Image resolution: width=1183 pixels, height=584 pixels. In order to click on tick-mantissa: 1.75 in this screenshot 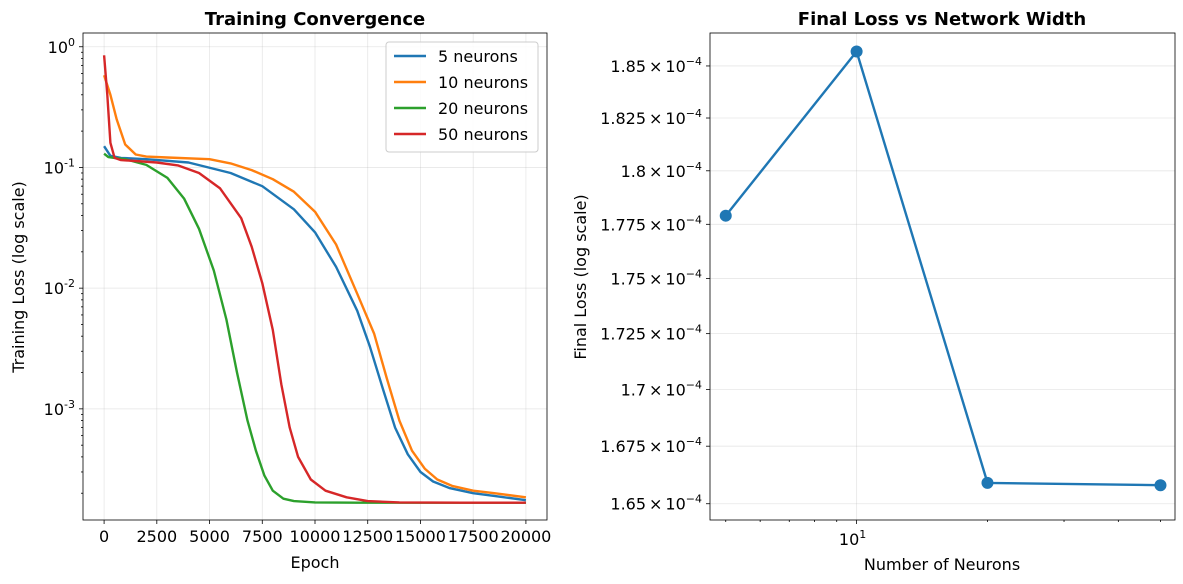, I will do `click(628, 279)`.